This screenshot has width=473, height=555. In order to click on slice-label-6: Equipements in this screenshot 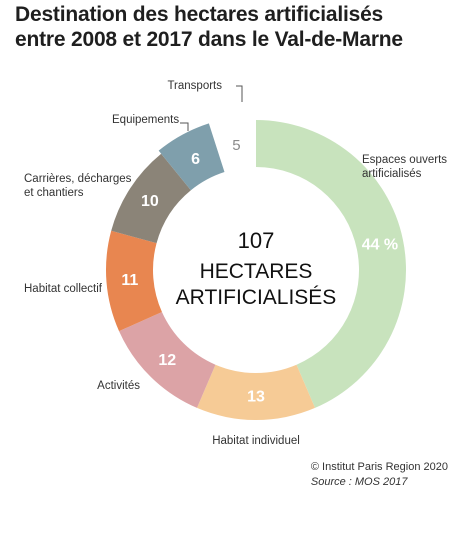, I will do `click(145, 120)`.